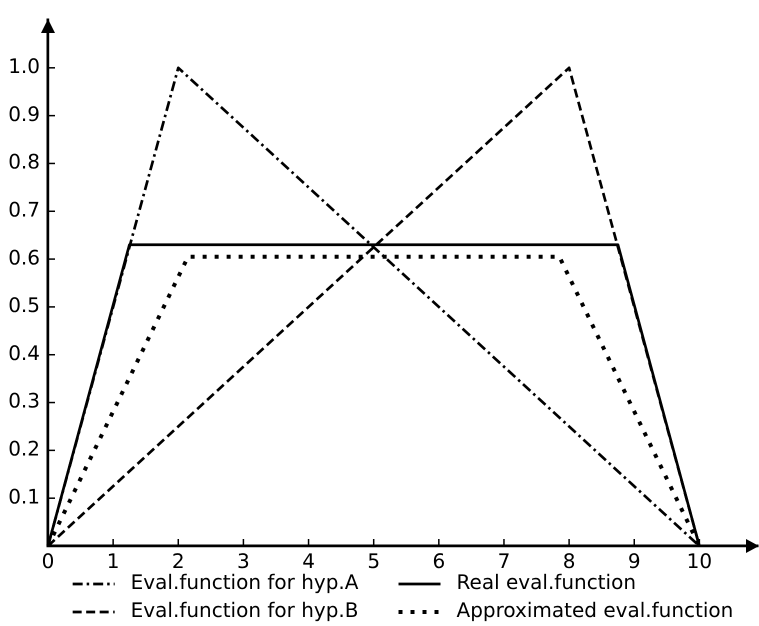  I want to click on legend-label: Eval.function for hyp.B, so click(244, 610).